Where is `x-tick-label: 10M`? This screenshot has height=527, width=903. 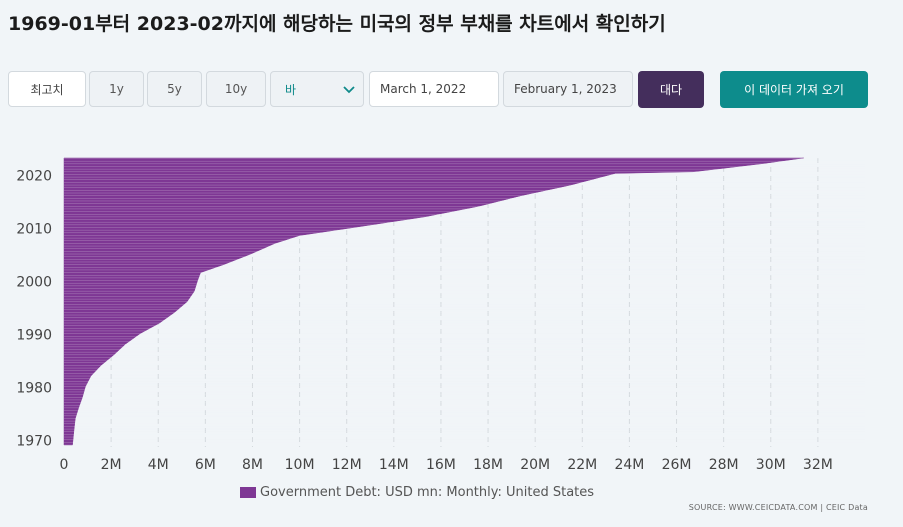
x-tick-label: 10M is located at coordinates (300, 465).